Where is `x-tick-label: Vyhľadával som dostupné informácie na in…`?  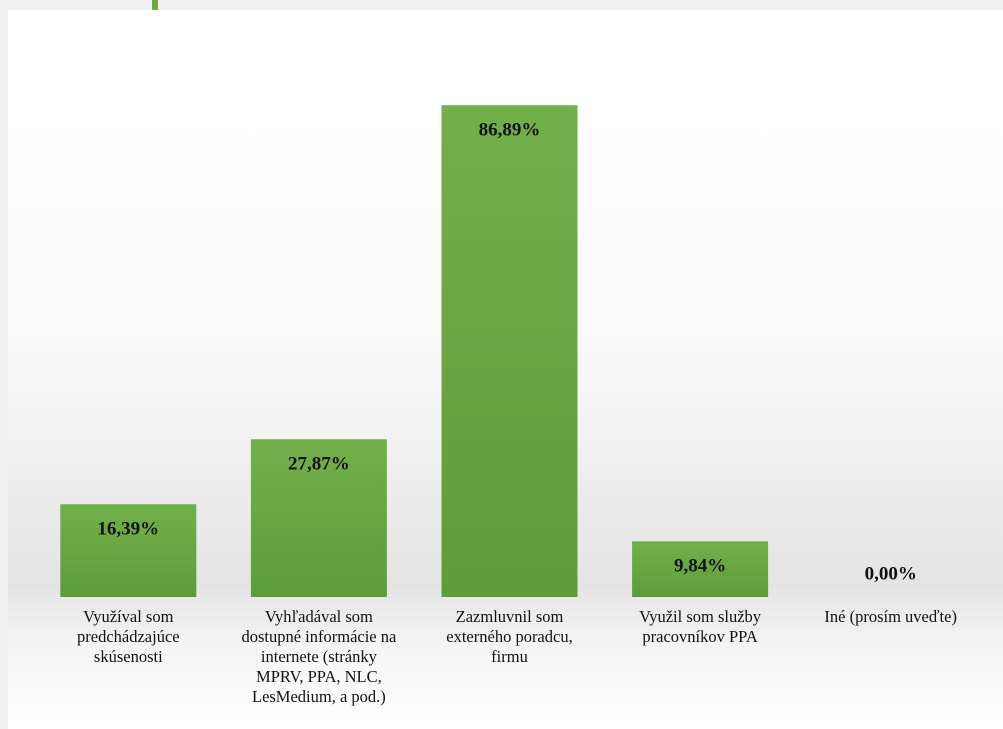
x-tick-label: Vyhľadával som dostupné informácie na in… is located at coordinates (319, 656).